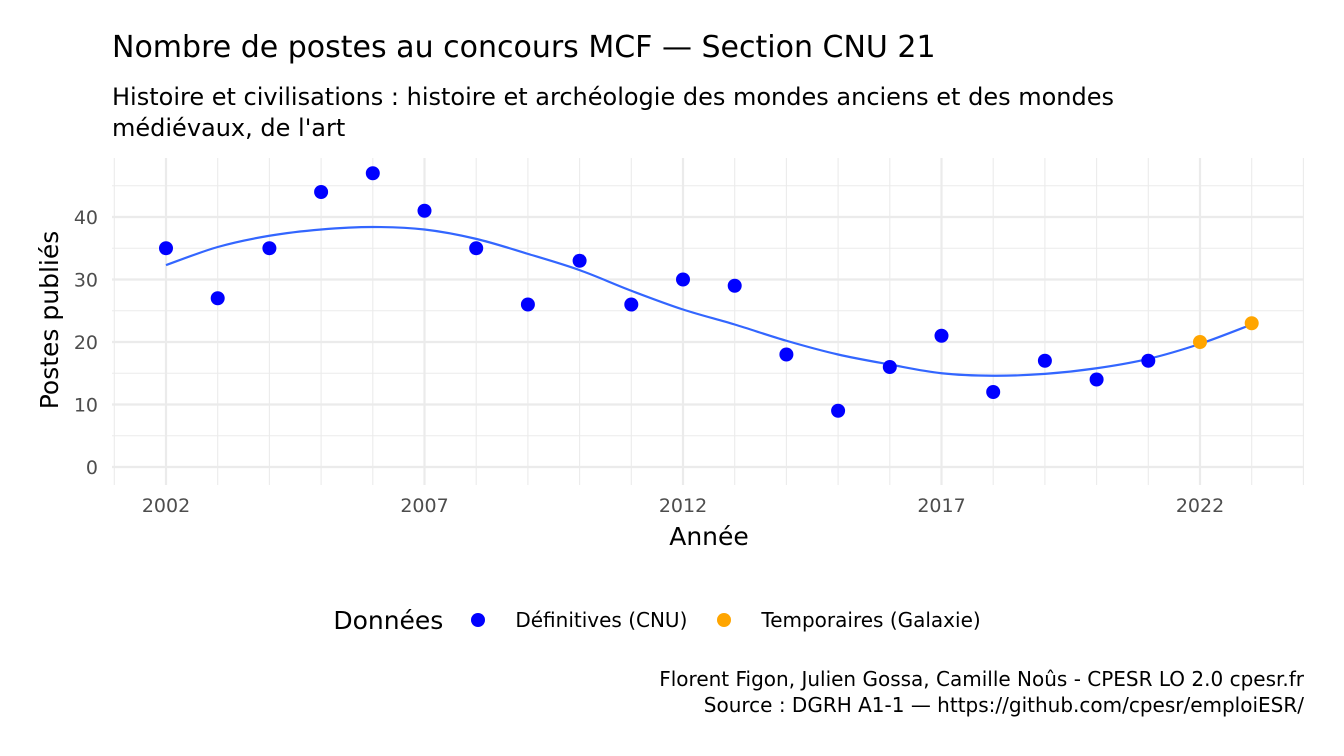  I want to click on x-tick-label: 2007, so click(424, 506).